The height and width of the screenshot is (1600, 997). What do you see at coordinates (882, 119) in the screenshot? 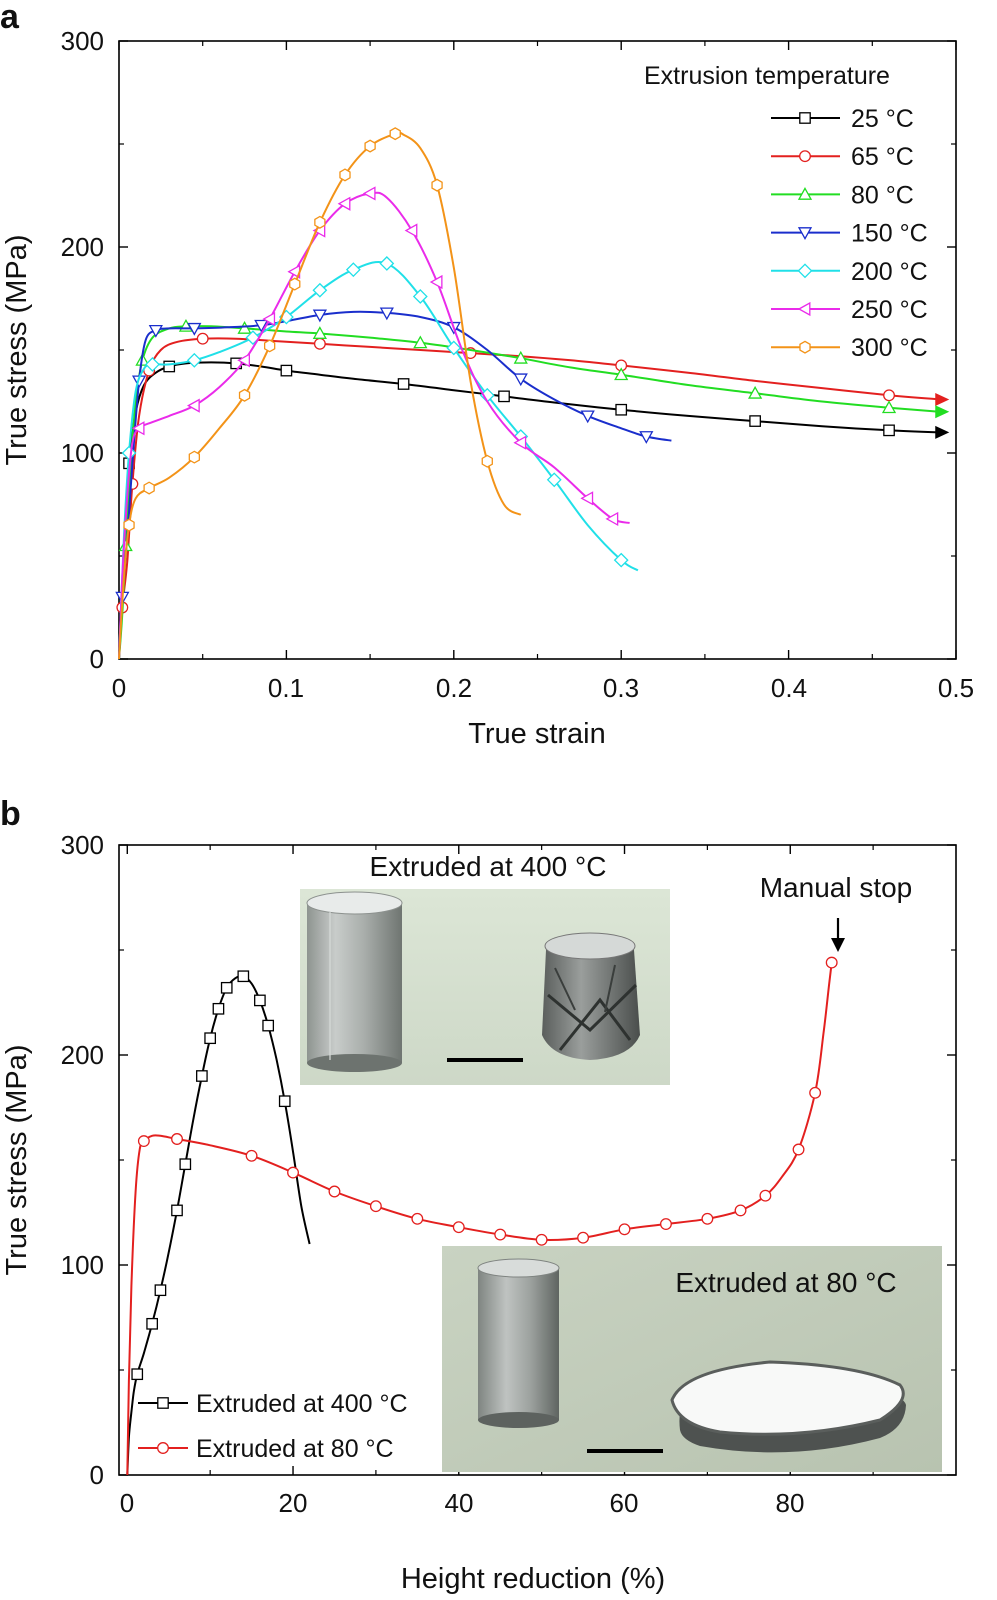
I see `legend-label: 25 °C` at bounding box center [882, 119].